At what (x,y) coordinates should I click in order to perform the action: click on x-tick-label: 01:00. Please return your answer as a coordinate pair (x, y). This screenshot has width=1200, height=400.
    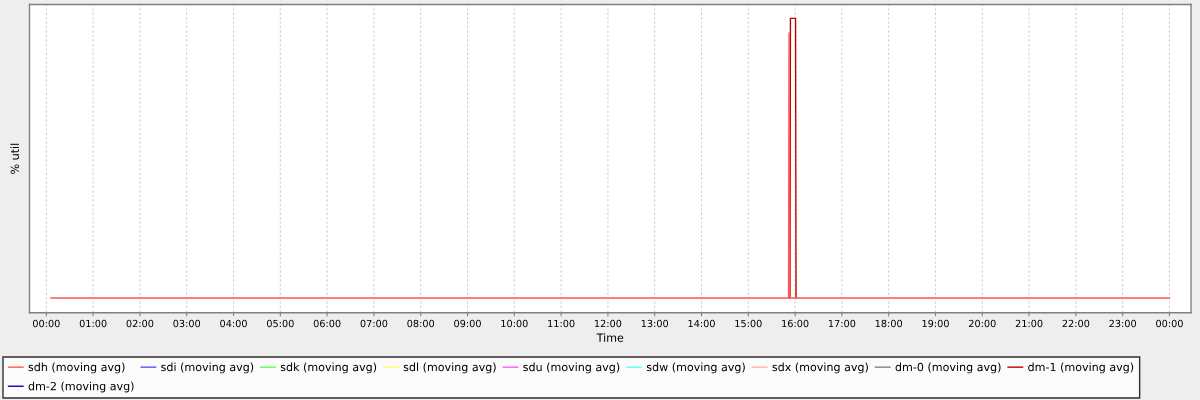
    Looking at the image, I should click on (93, 323).